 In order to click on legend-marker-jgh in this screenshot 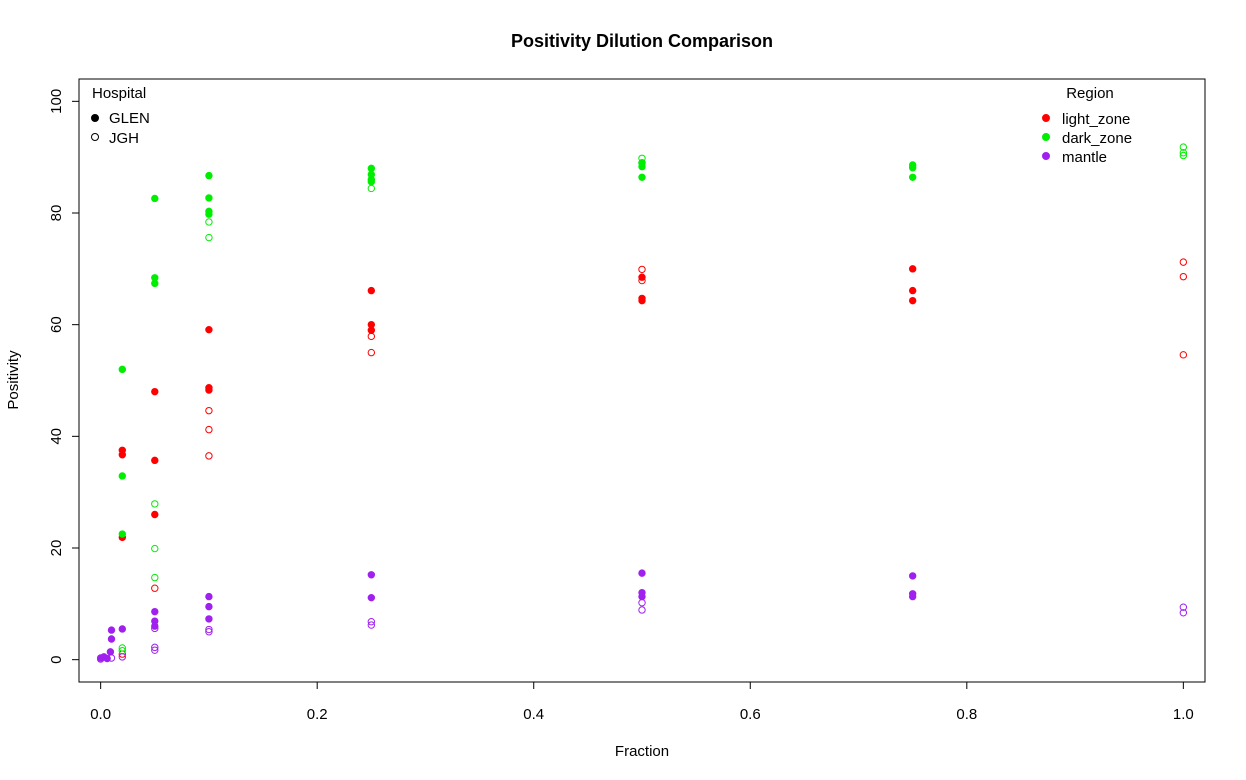, I will do `click(95, 137)`.